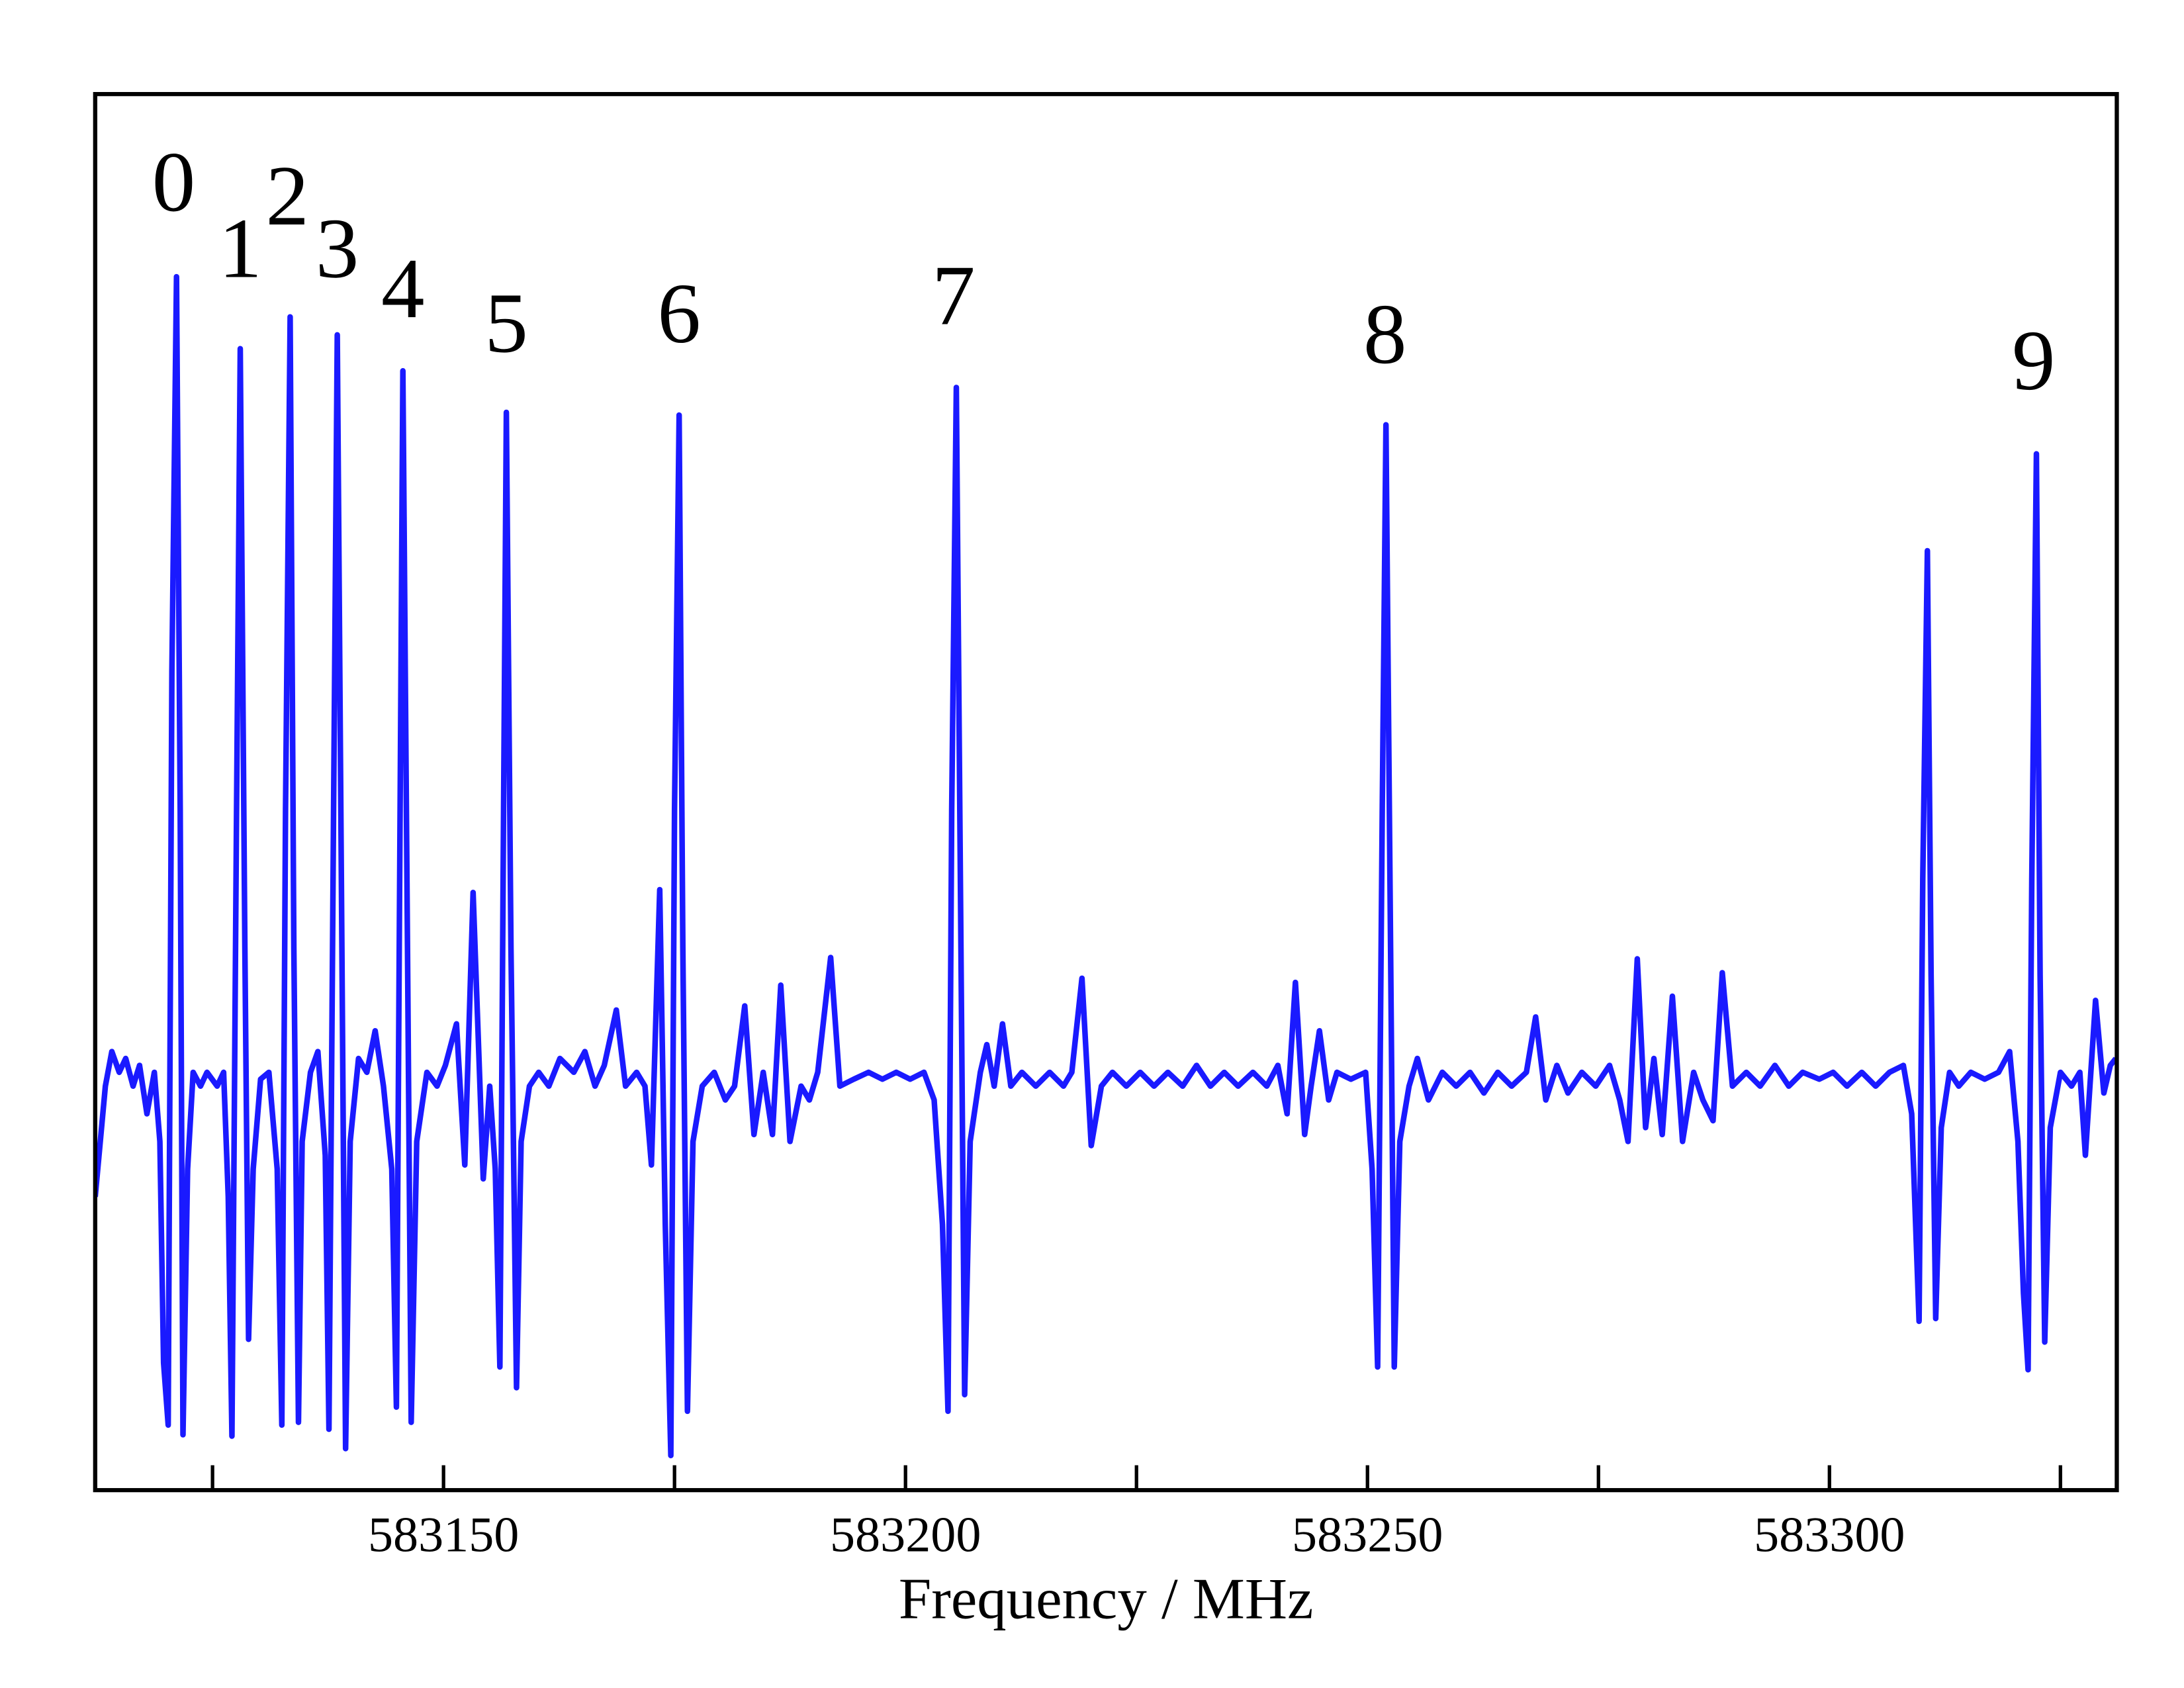 Image resolution: width=2184 pixels, height=1688 pixels. Describe the element at coordinates (174, 182) in the screenshot. I see `peak-label: 0` at that location.